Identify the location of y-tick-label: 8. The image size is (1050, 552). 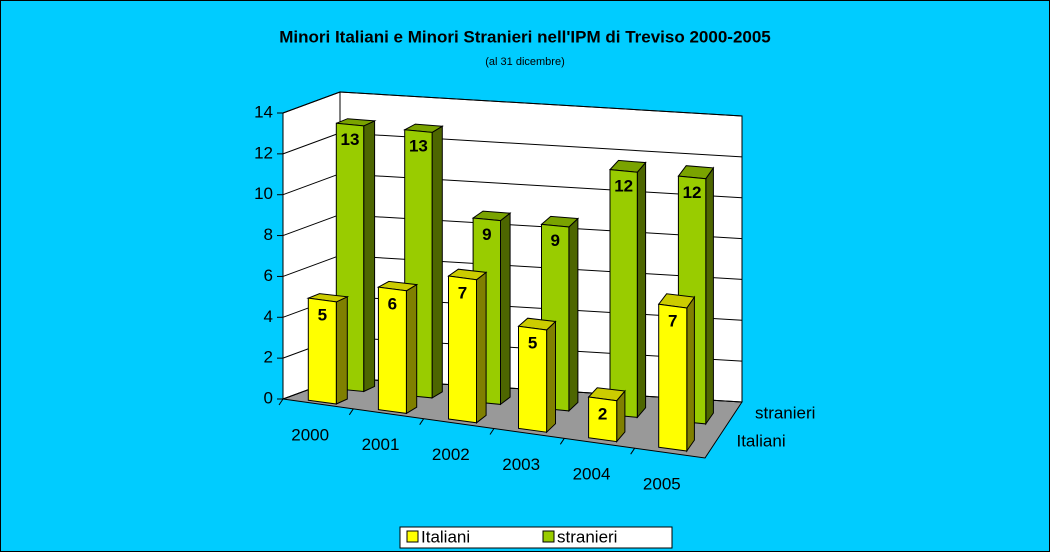
(268, 234).